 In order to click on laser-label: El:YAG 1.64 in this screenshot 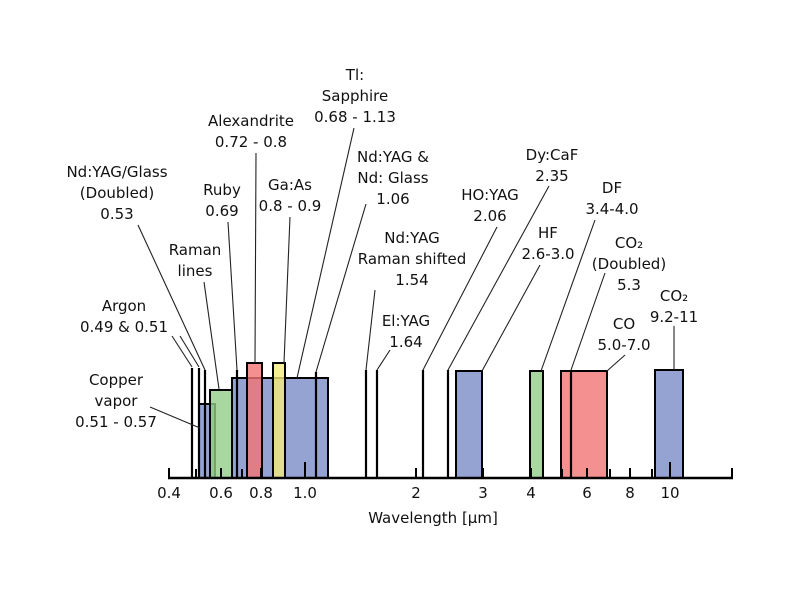, I will do `click(406, 331)`.